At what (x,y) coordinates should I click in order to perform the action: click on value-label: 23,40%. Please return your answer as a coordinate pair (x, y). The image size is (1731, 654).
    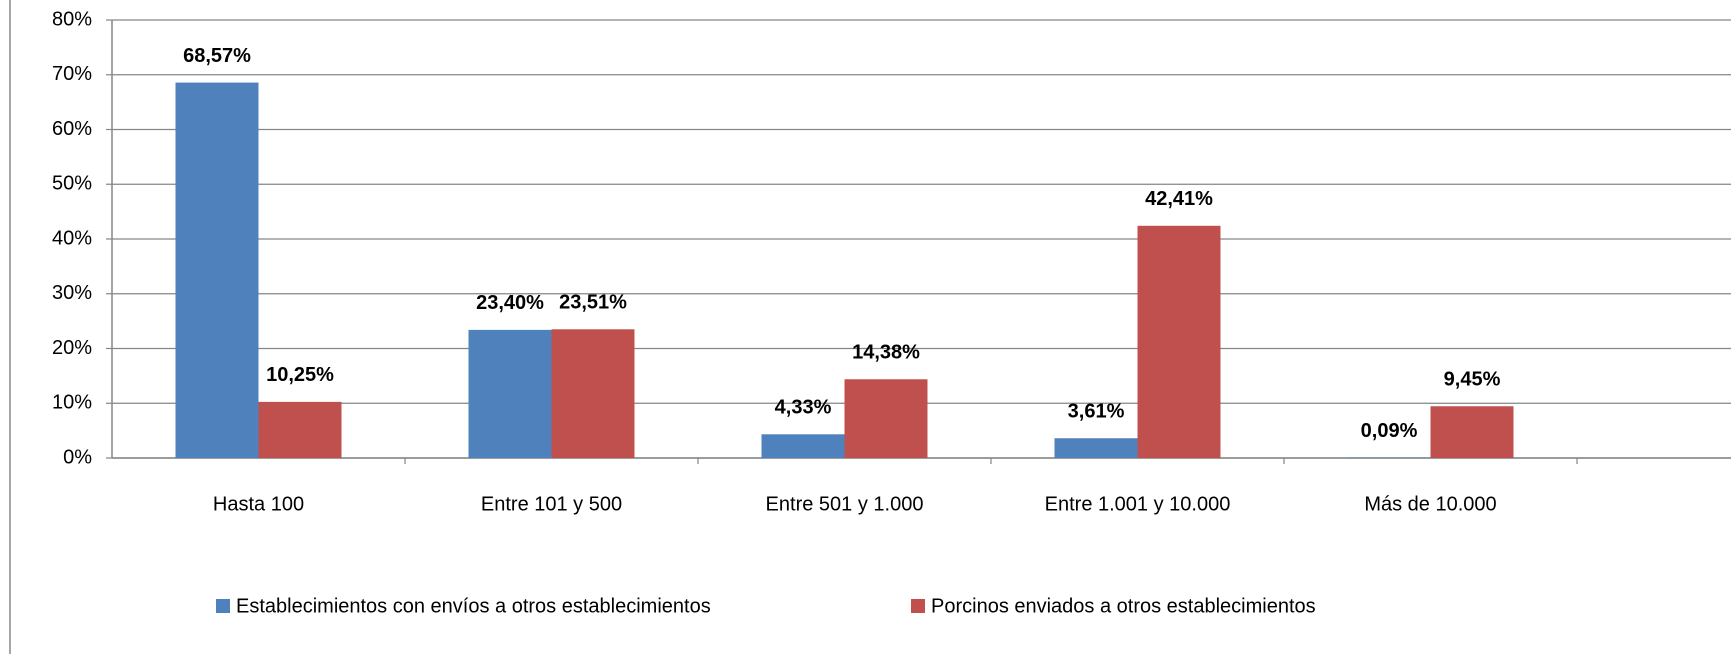
    Looking at the image, I should click on (510, 303).